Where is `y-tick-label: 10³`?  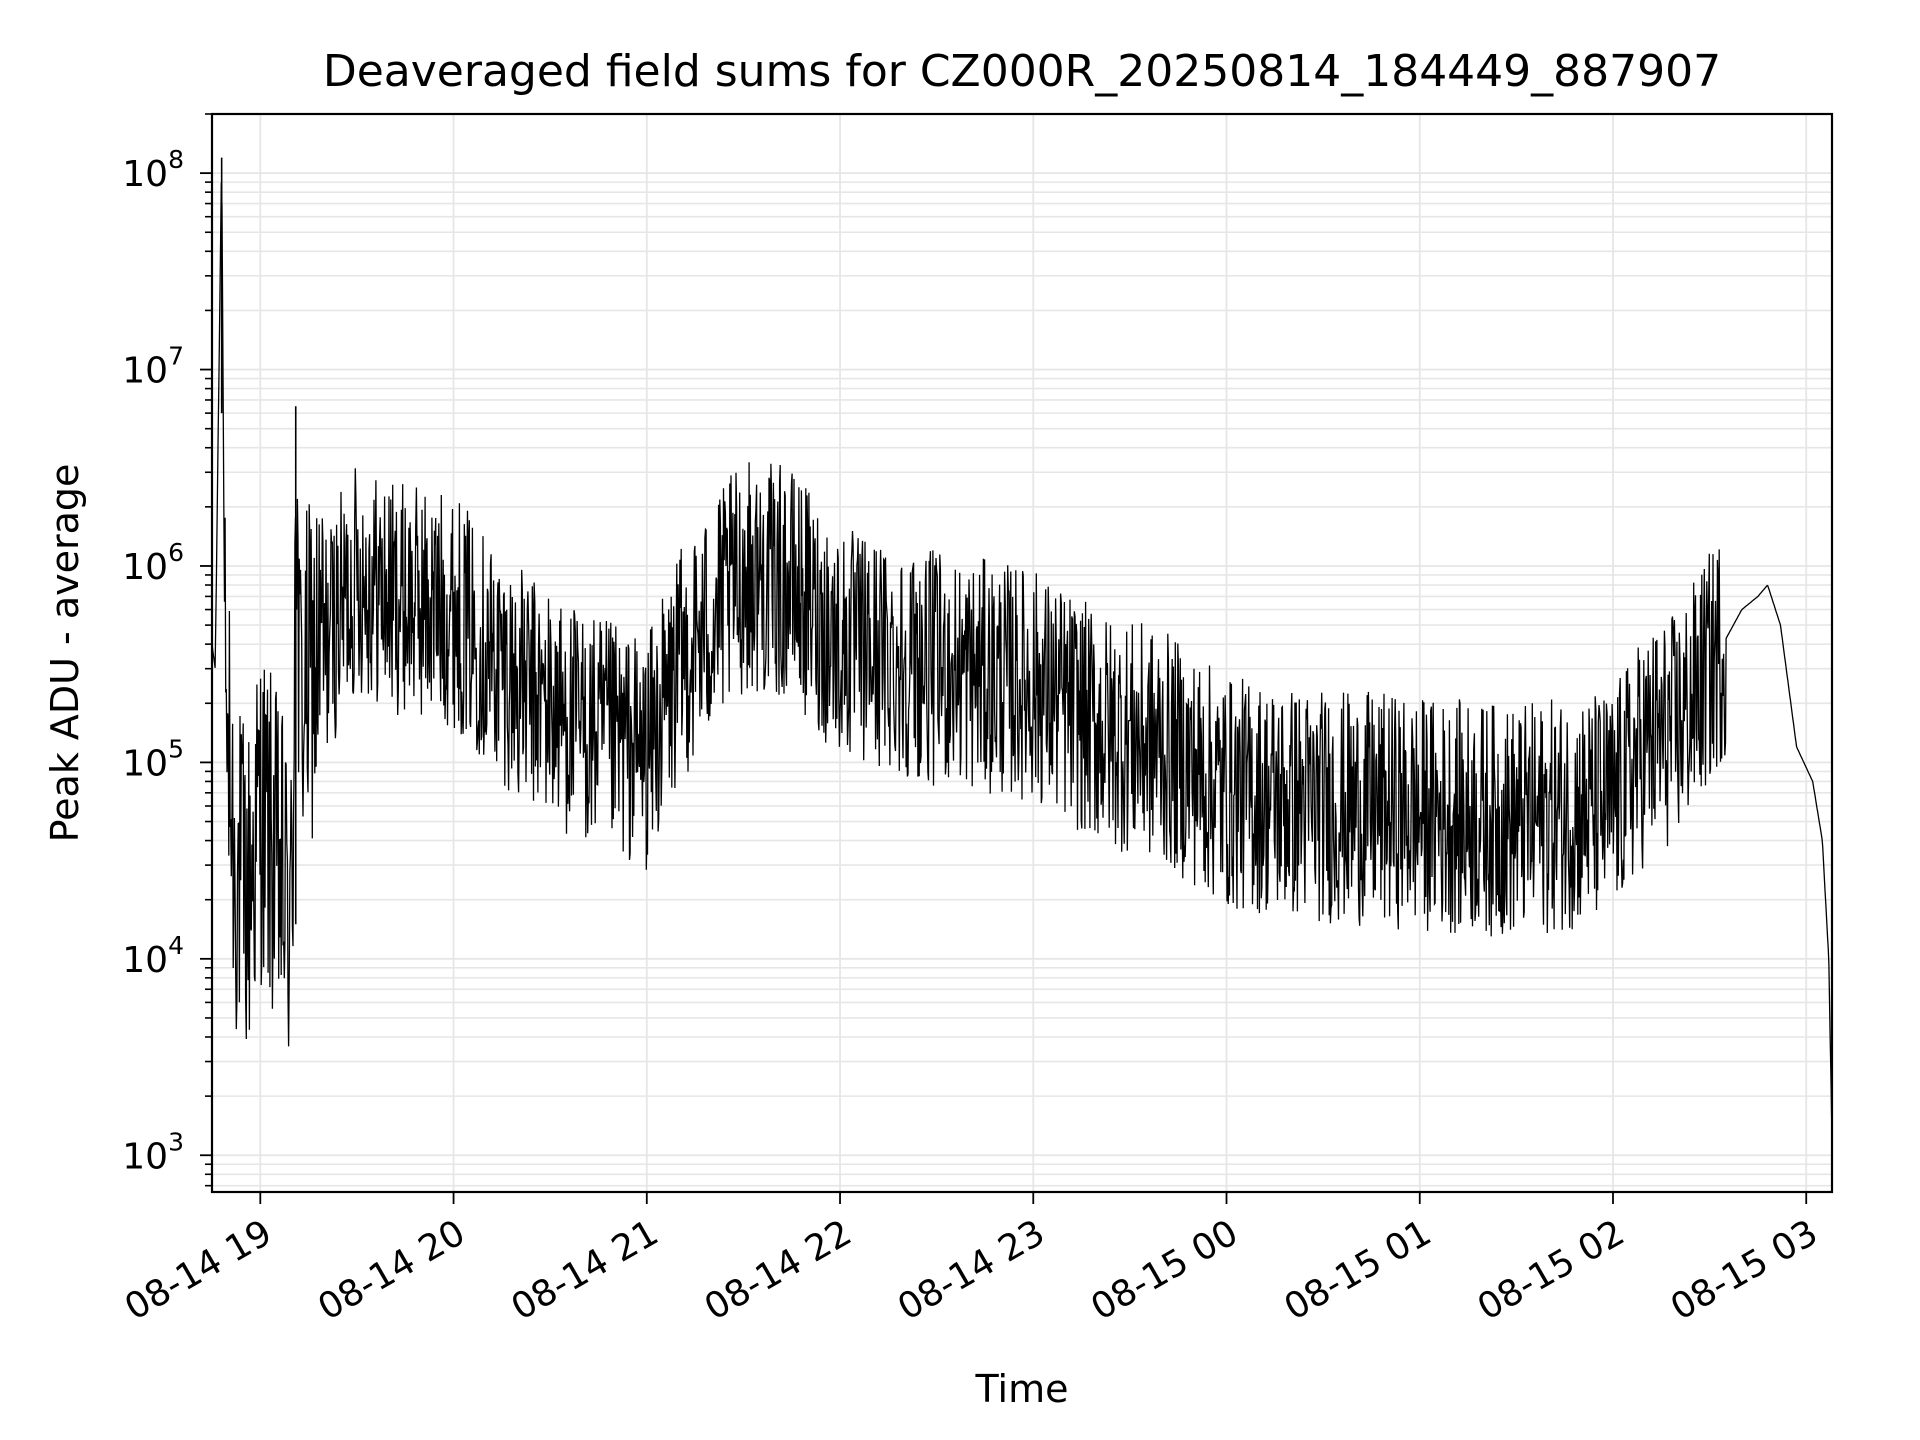 y-tick-label: 10³ is located at coordinates (153, 1152).